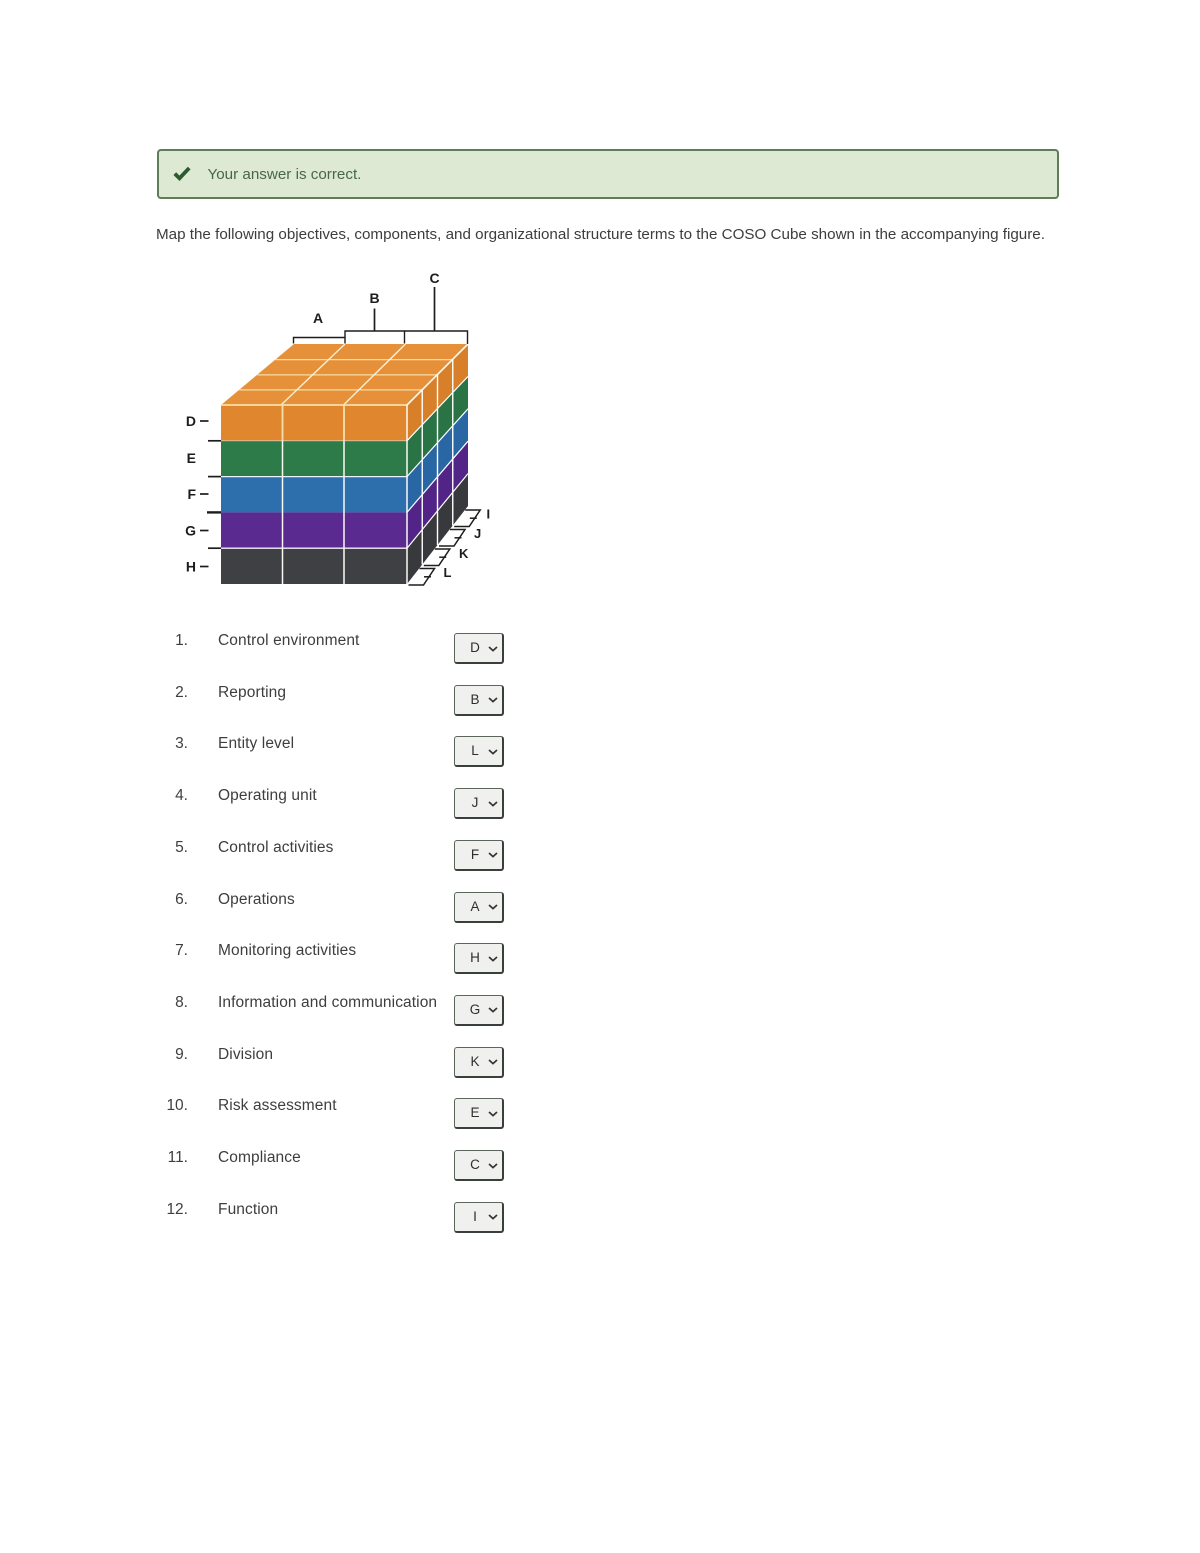  Describe the element at coordinates (191, 567) in the screenshot. I see `svg-text: H` at that location.